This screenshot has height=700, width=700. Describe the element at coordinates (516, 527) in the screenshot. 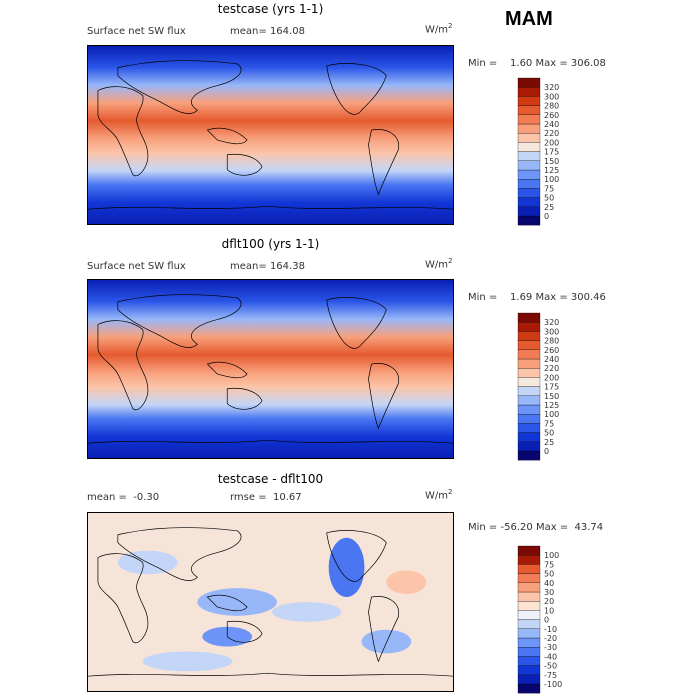

I see `panel-3-min-value: -56.20` at that location.